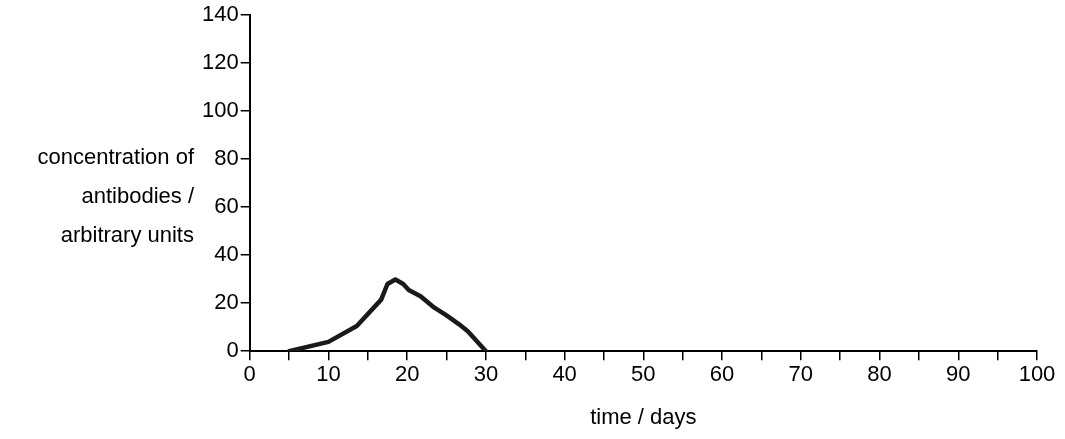 Image resolution: width=1065 pixels, height=439 pixels. Describe the element at coordinates (115, 196) in the screenshot. I see `y-axis-title: concentration of antibodies / arbitrary units` at that location.